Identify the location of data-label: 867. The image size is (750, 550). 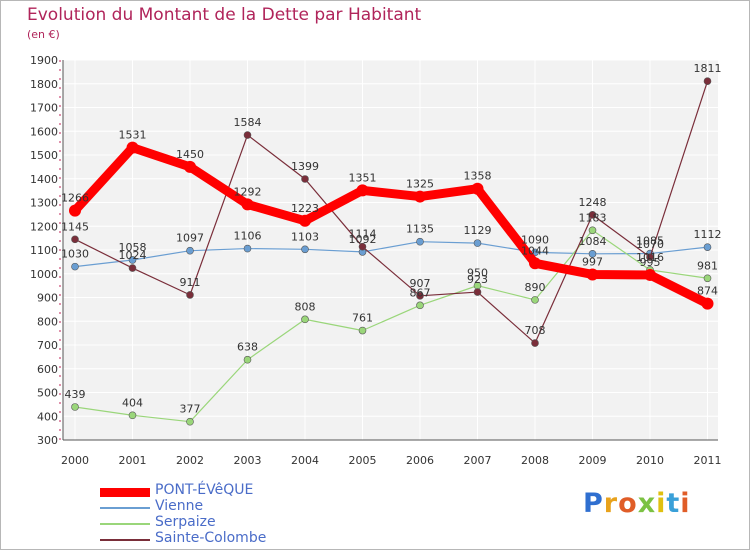
(420, 292).